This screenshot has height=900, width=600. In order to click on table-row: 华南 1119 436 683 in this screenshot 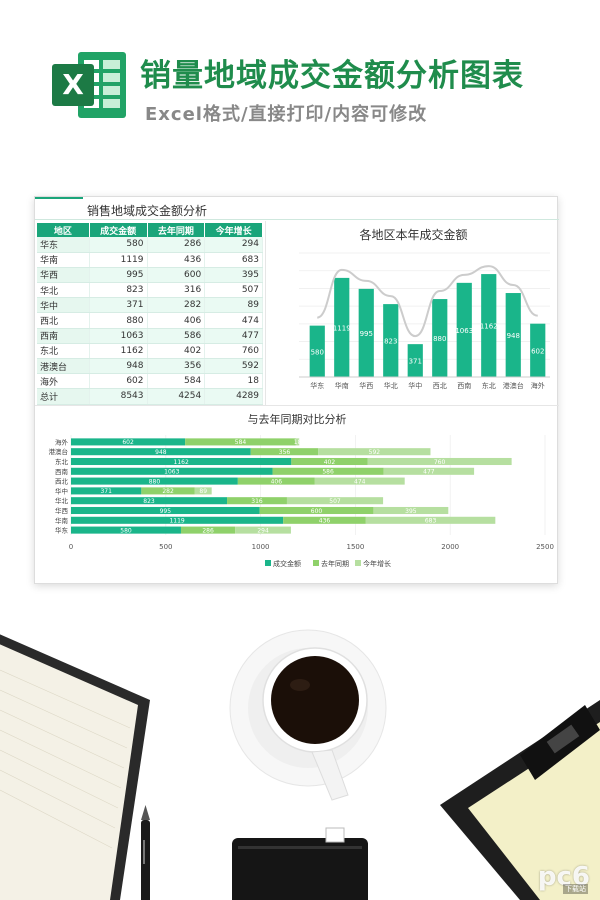, I will do `click(150, 260)`.